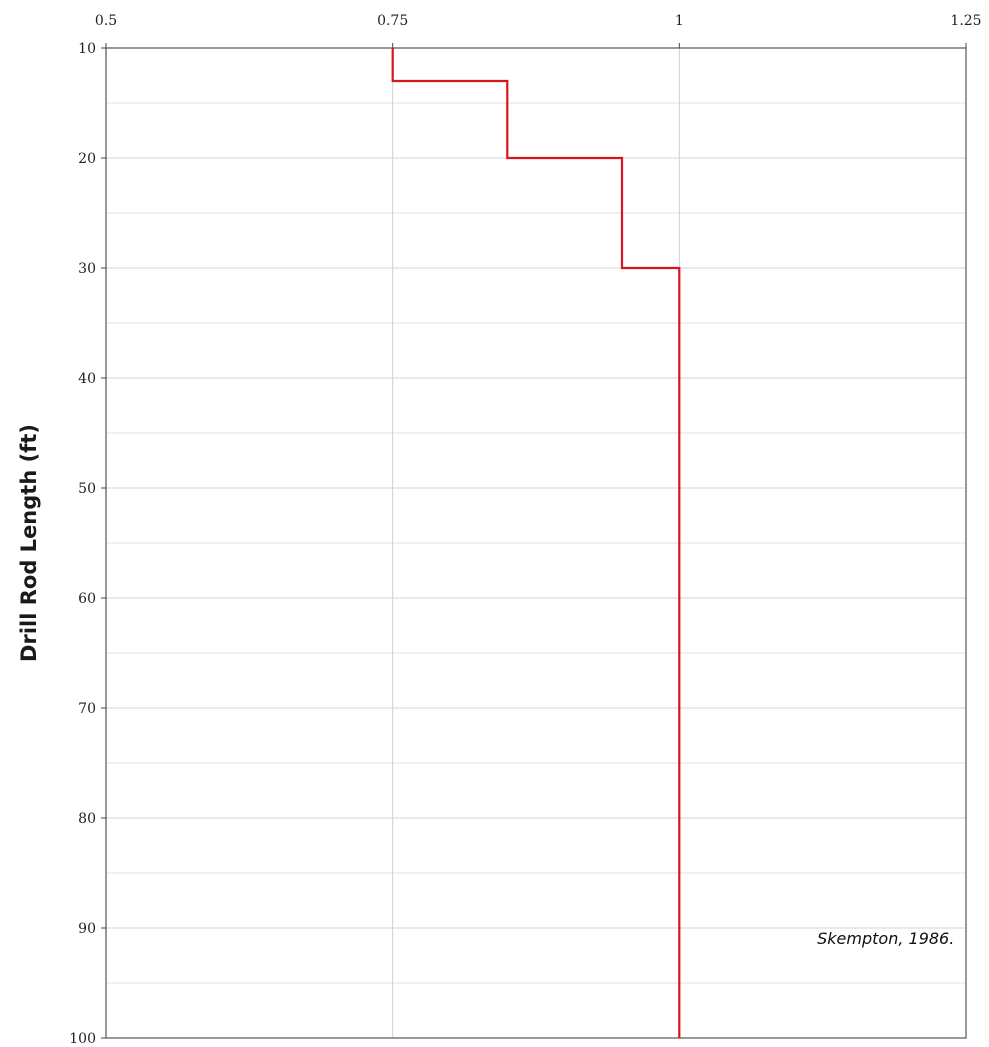 This screenshot has height=1047, width=989. What do you see at coordinates (679, 21) in the screenshot?
I see `x-tick-label: 1` at bounding box center [679, 21].